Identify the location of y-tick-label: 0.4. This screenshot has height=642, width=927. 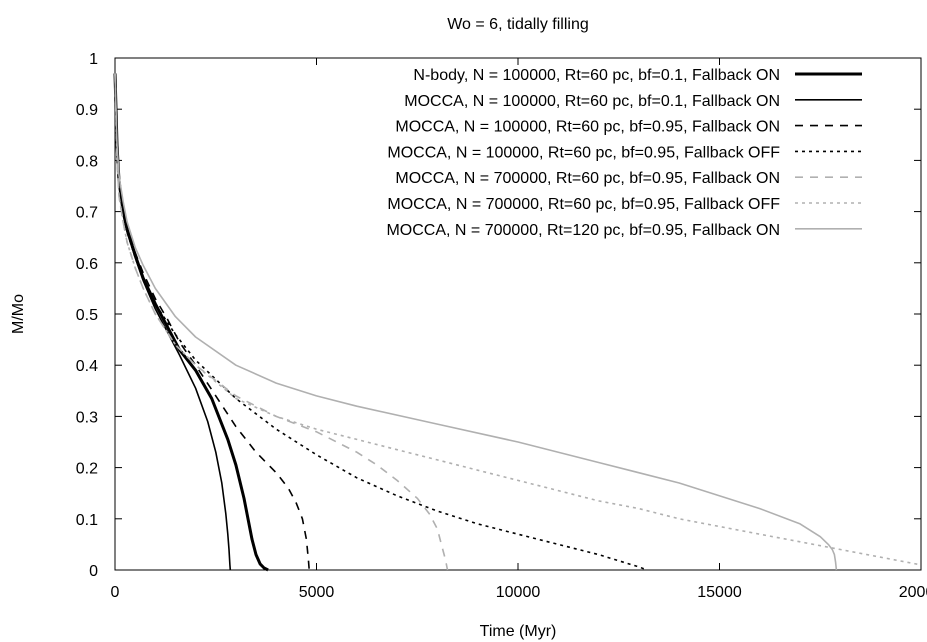
(87, 366).